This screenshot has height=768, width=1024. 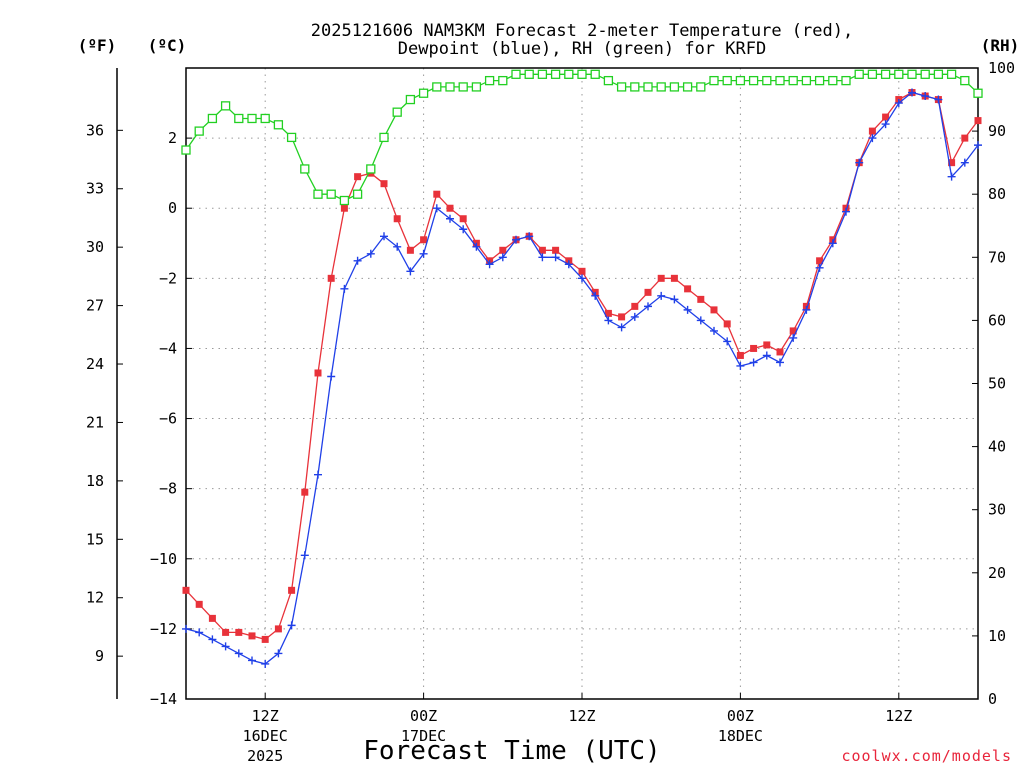 What do you see at coordinates (1001, 68) in the screenshot?
I see `rh-tick-label: 100` at bounding box center [1001, 68].